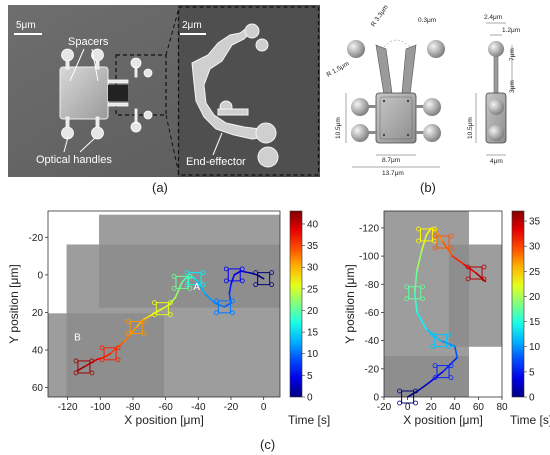 This screenshot has width=550, height=455. What do you see at coordinates (380, 16) in the screenshot?
I see `dim-r33: R 3.3μm` at bounding box center [380, 16].